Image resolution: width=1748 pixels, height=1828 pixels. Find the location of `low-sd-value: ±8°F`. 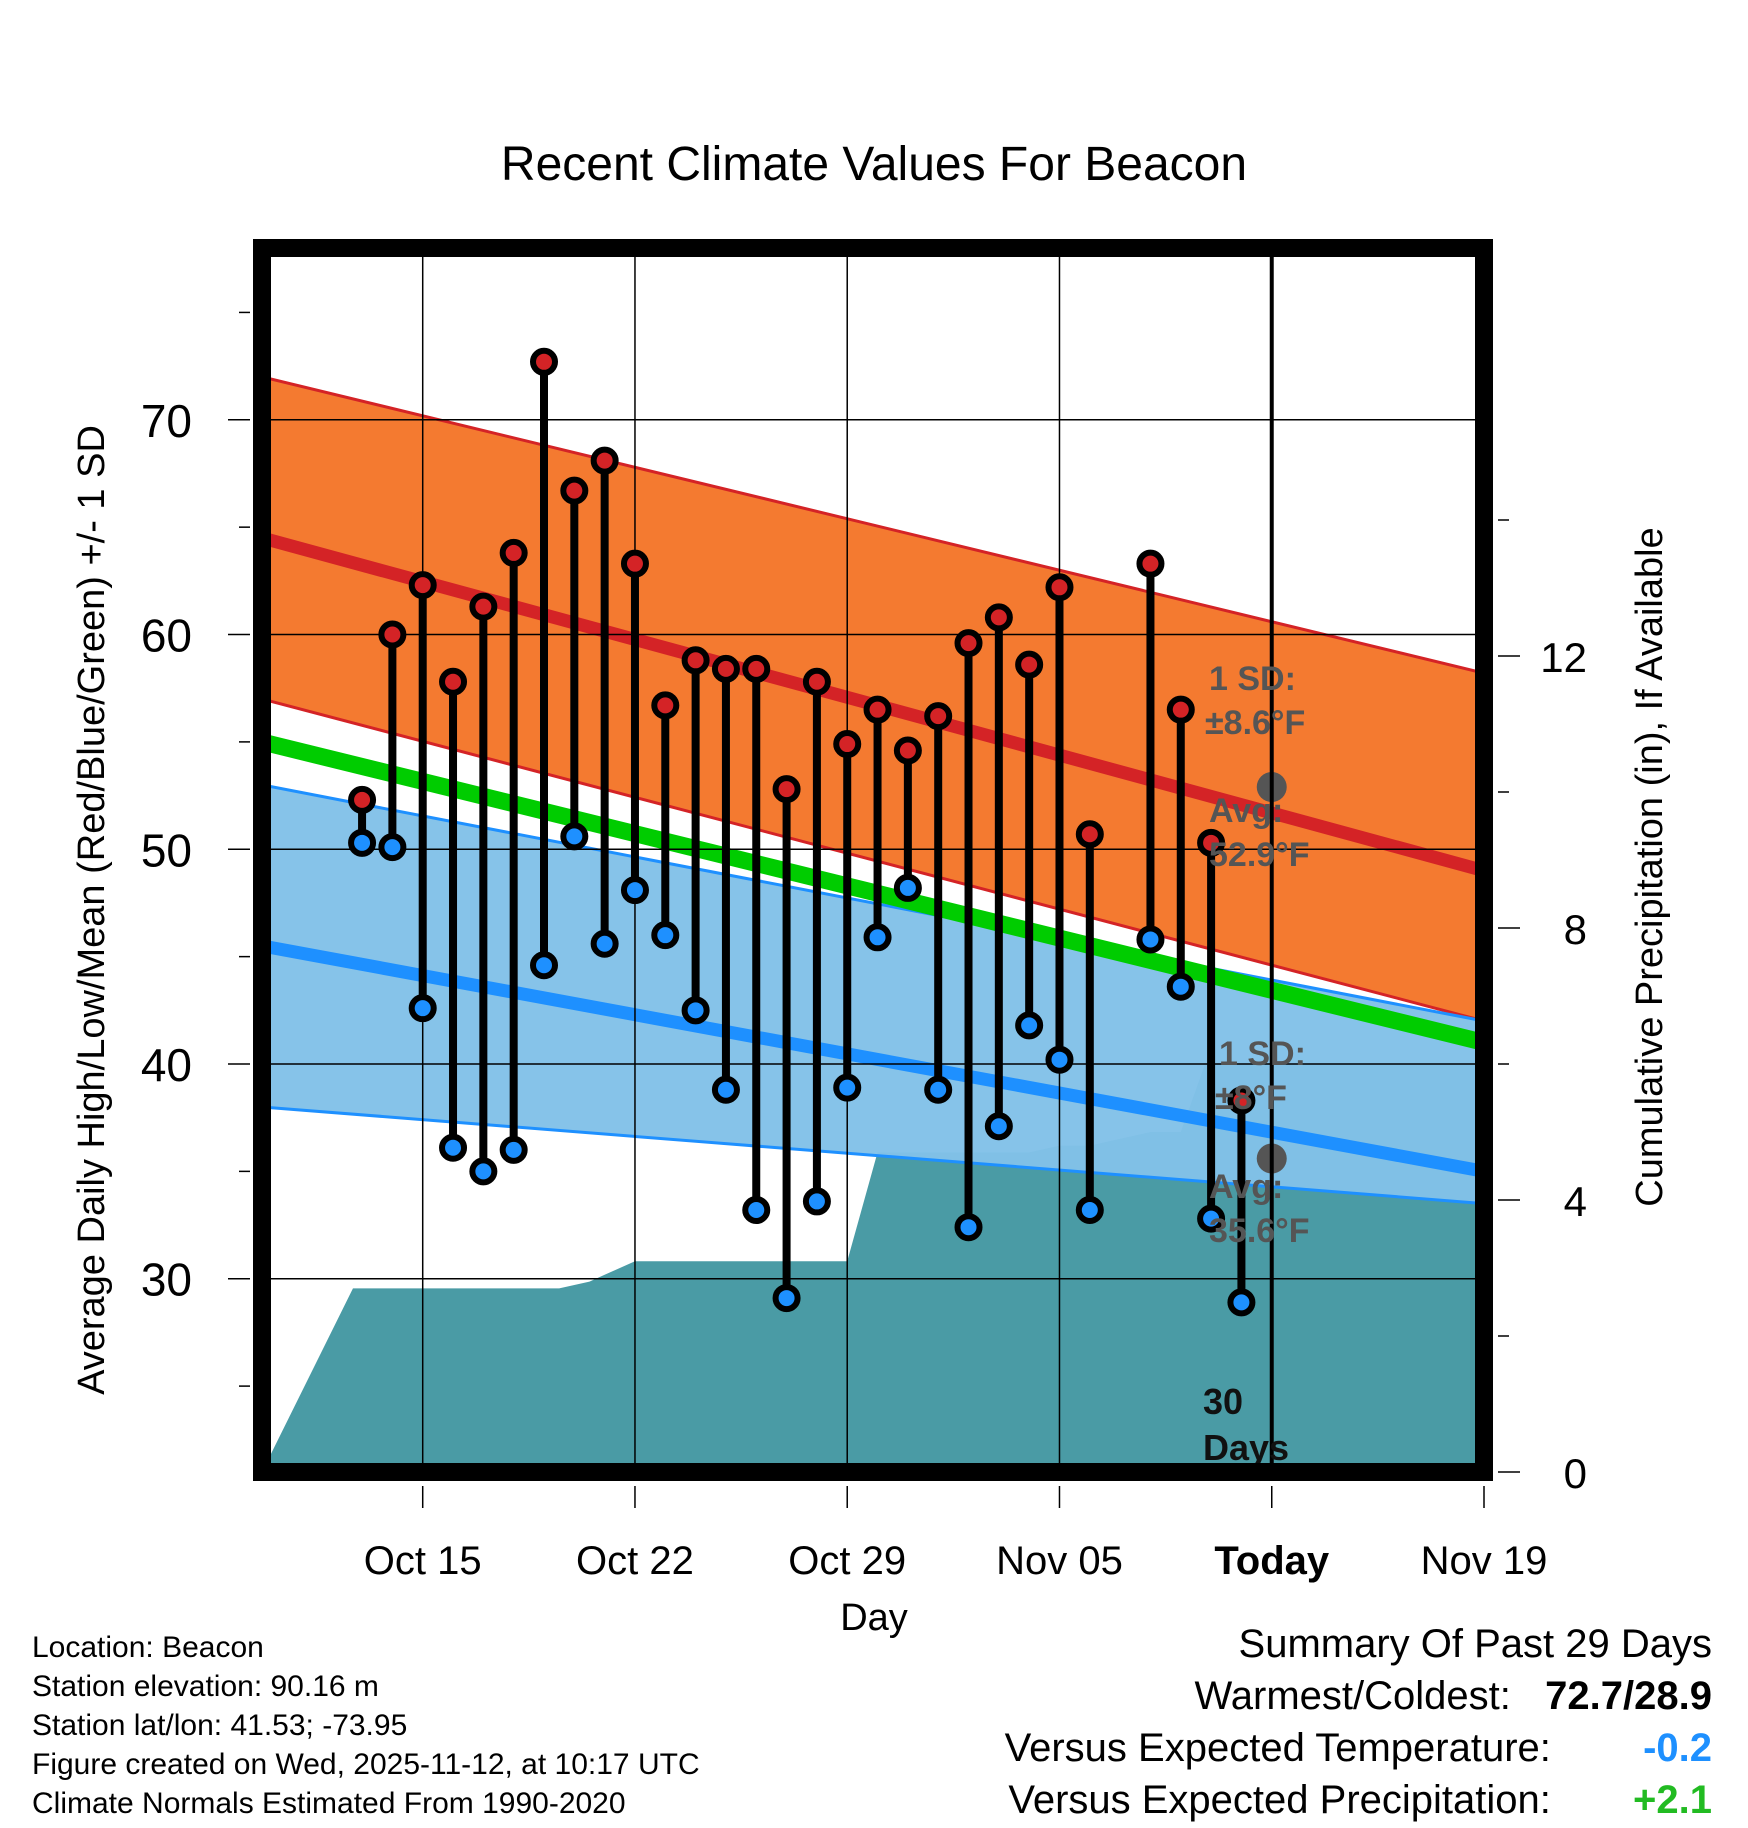

low-sd-value: ±8°F is located at coordinates (1251, 1098).